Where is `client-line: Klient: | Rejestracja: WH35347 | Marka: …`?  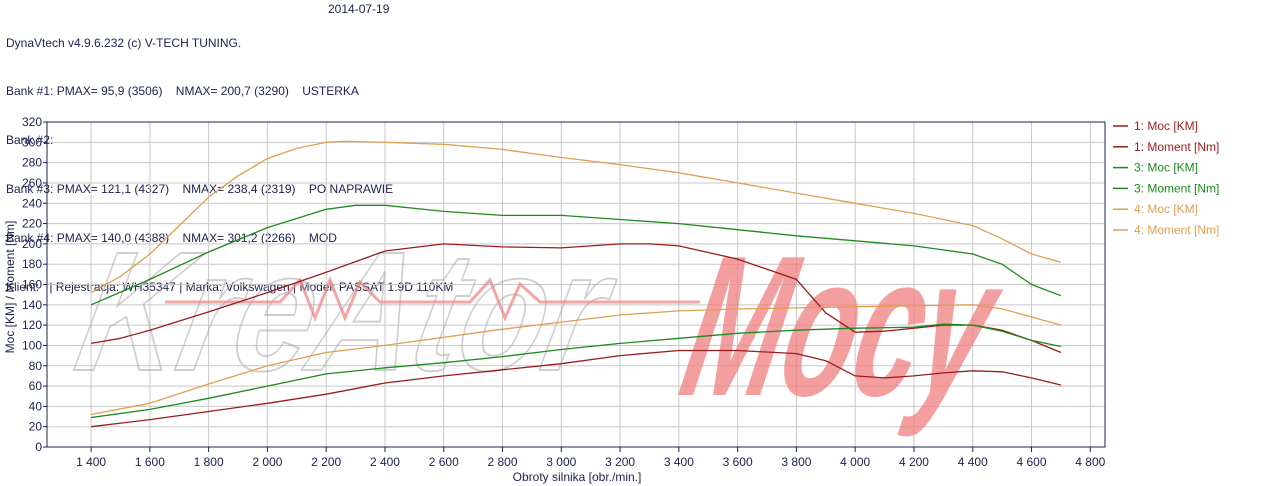 client-line: Klient: | Rejestracja: WH35347 | Marka: … is located at coordinates (230, 287).